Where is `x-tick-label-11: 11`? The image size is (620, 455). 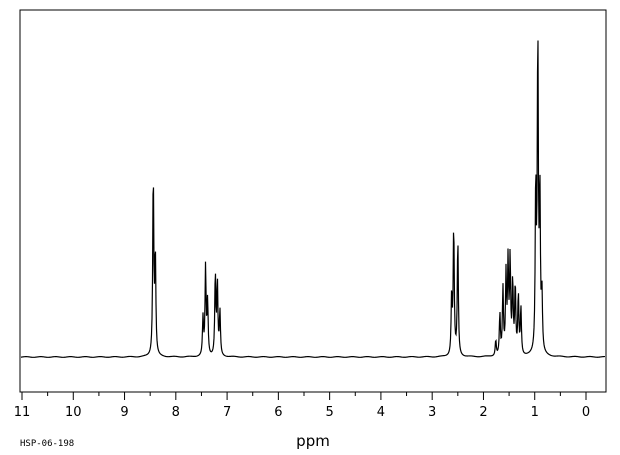
x-tick-label-11: 11 is located at coordinates (22, 412).